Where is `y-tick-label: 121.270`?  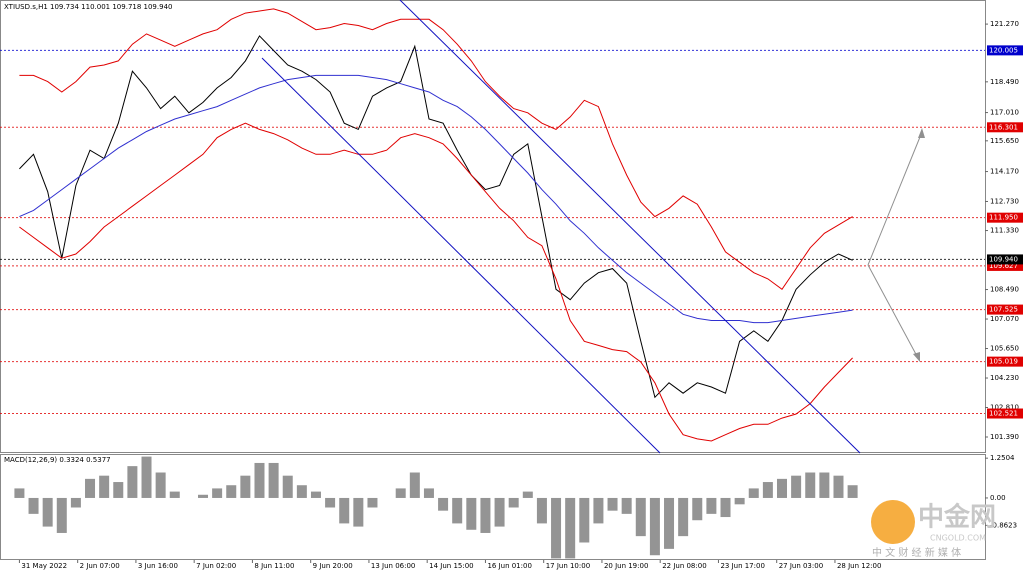
y-tick-label: 121.270 is located at coordinates (1004, 24).